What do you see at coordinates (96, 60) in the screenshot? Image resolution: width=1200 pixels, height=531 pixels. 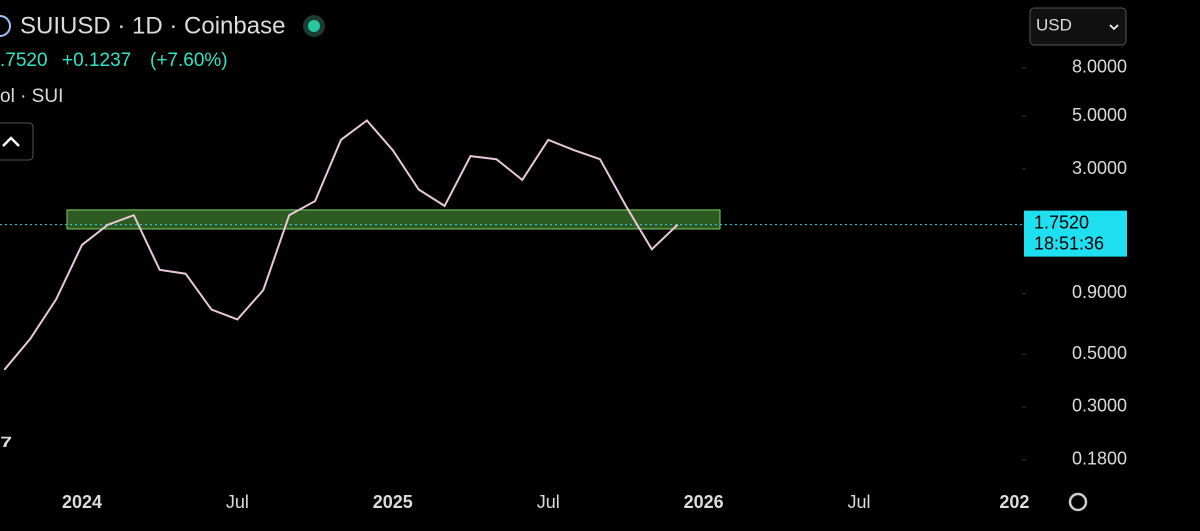 I see `change: +0.1237` at bounding box center [96, 60].